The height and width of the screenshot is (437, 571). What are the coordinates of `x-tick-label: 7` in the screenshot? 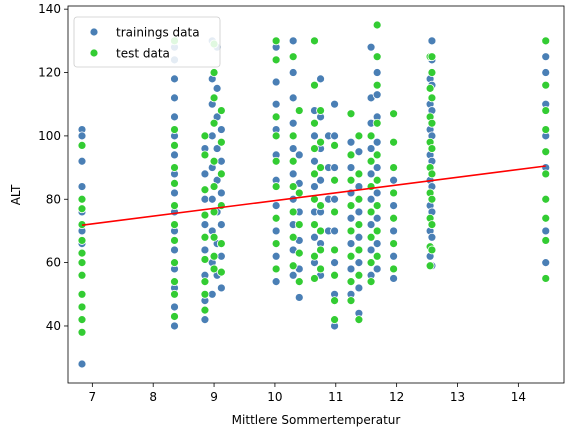 It's located at (93, 397).